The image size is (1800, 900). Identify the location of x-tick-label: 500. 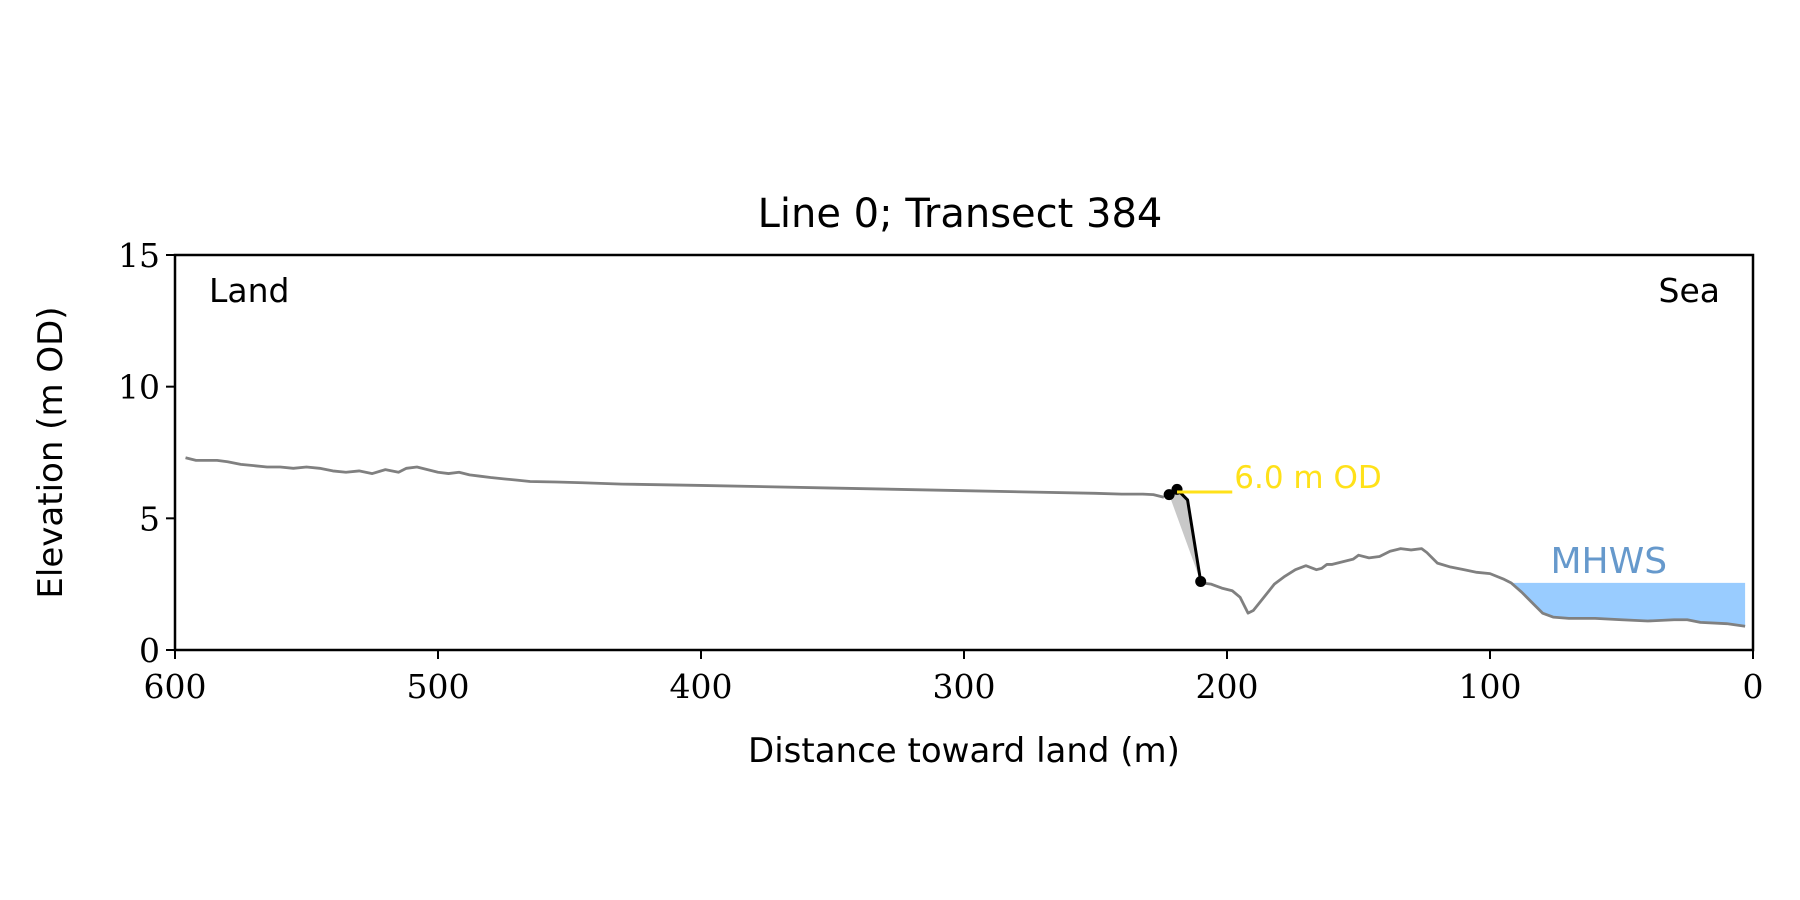
(438, 686).